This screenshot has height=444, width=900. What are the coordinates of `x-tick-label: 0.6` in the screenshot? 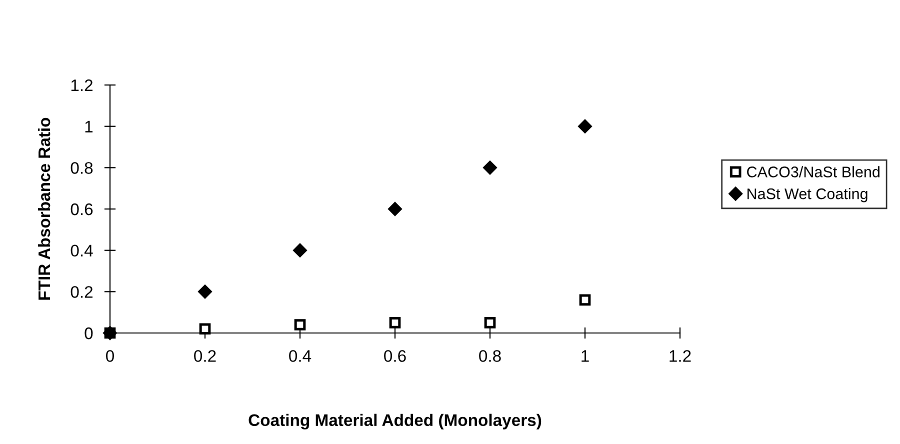 It's located at (395, 356).